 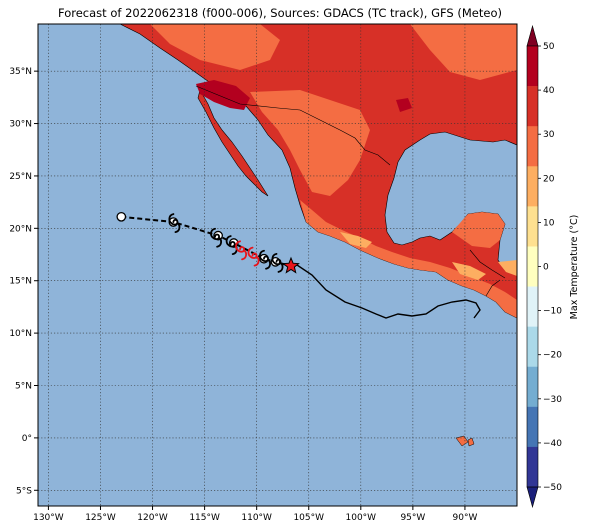 I want to click on lon-tick-label: 105°W, so click(x=308, y=518).